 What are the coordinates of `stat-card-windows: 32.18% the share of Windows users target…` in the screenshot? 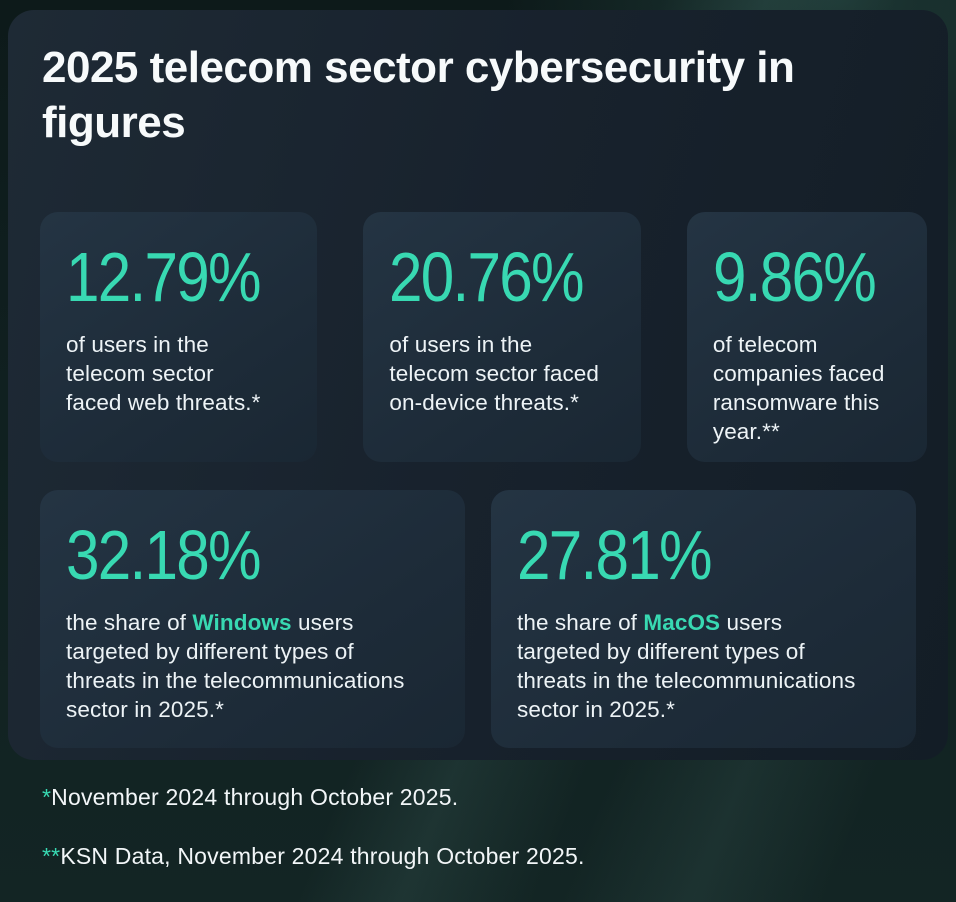 It's located at (252, 619).